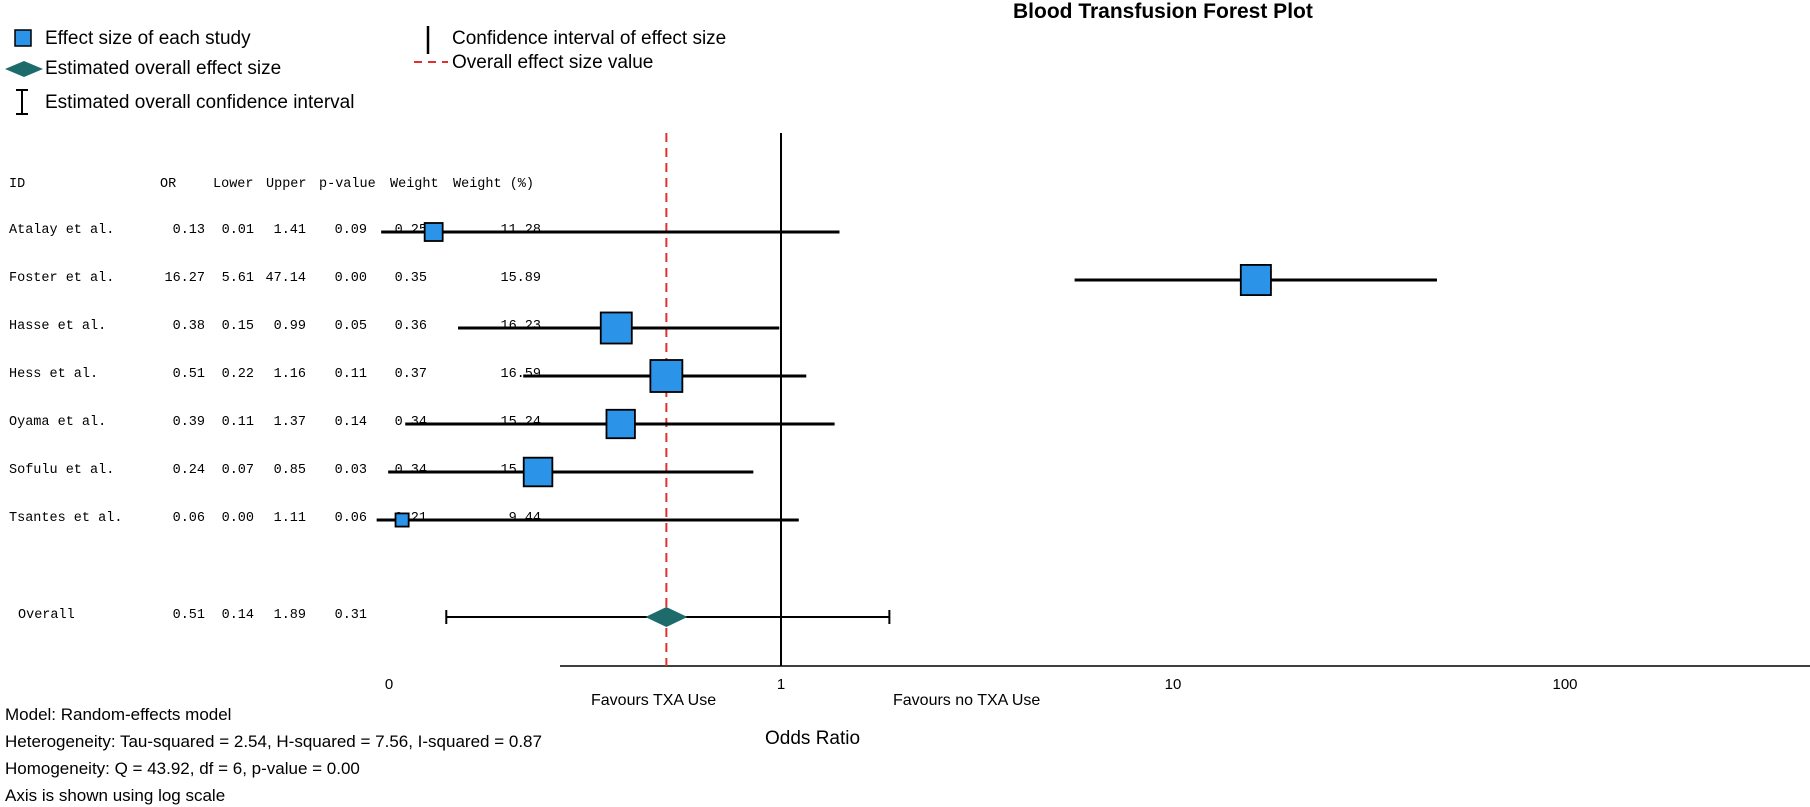 The height and width of the screenshot is (807, 1810). Describe the element at coordinates (46, 615) in the screenshot. I see `table-row-overall-id: Overall` at that location.